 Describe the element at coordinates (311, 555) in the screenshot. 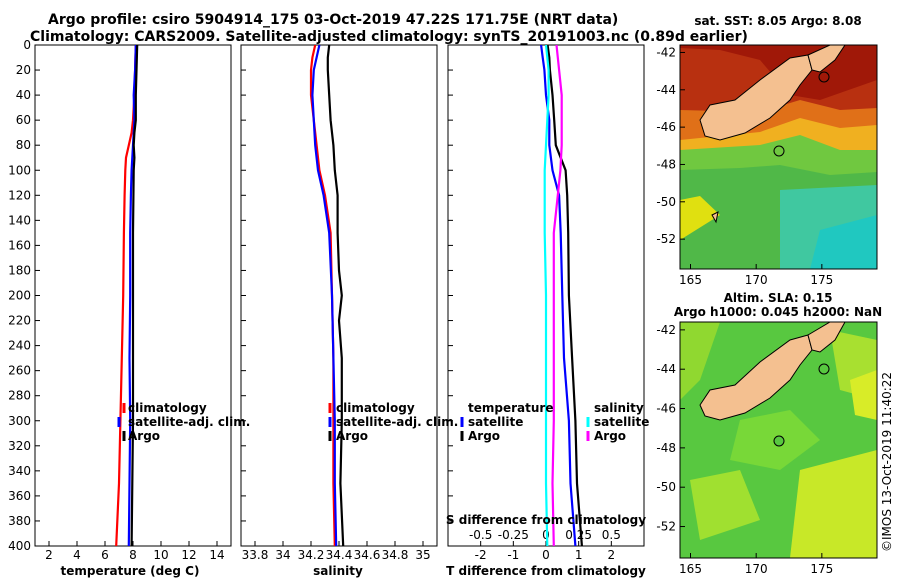

I see `p2-x-tick-label: 34.2` at that location.